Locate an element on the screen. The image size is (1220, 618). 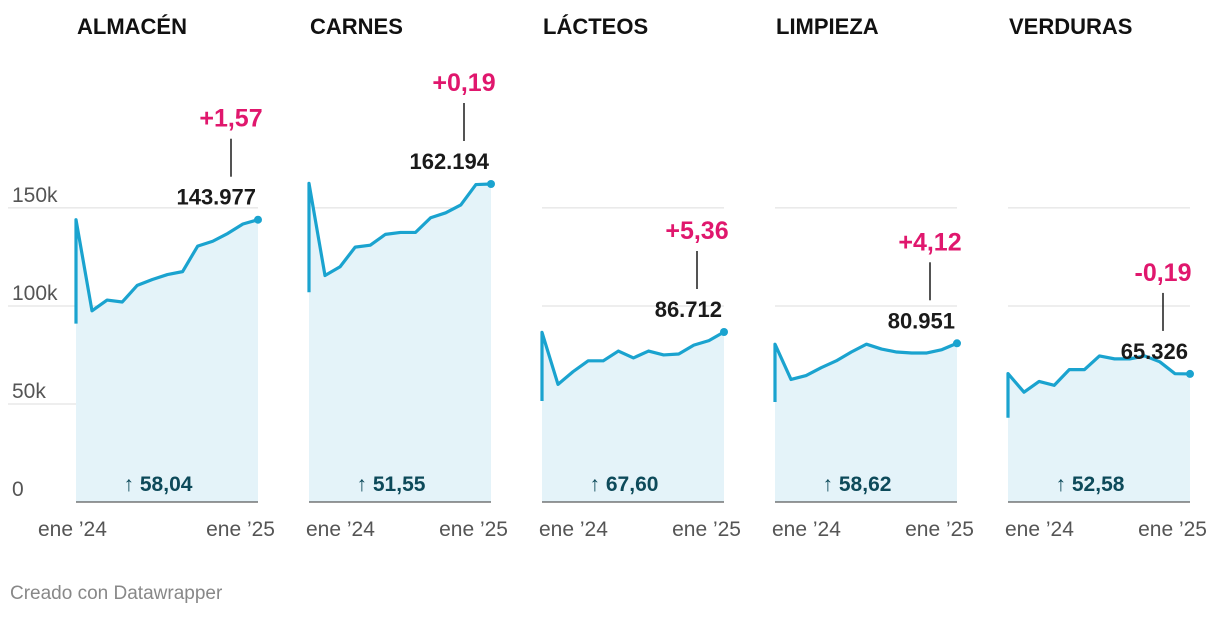
y-tick-label: 50k is located at coordinates (29, 391).